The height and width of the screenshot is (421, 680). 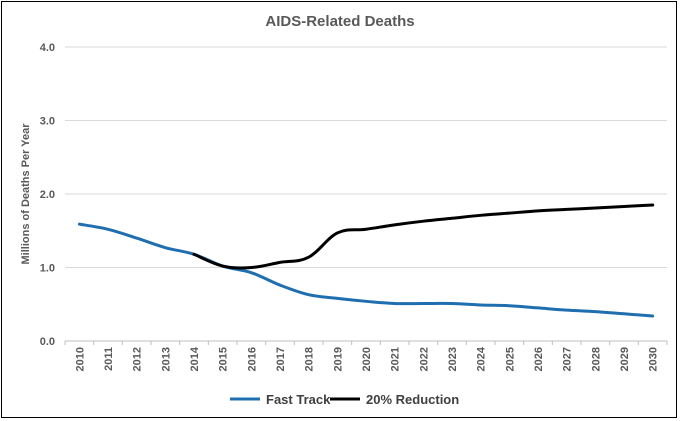 What do you see at coordinates (281, 359) in the screenshot?
I see `x-tick-label: 2017` at bounding box center [281, 359].